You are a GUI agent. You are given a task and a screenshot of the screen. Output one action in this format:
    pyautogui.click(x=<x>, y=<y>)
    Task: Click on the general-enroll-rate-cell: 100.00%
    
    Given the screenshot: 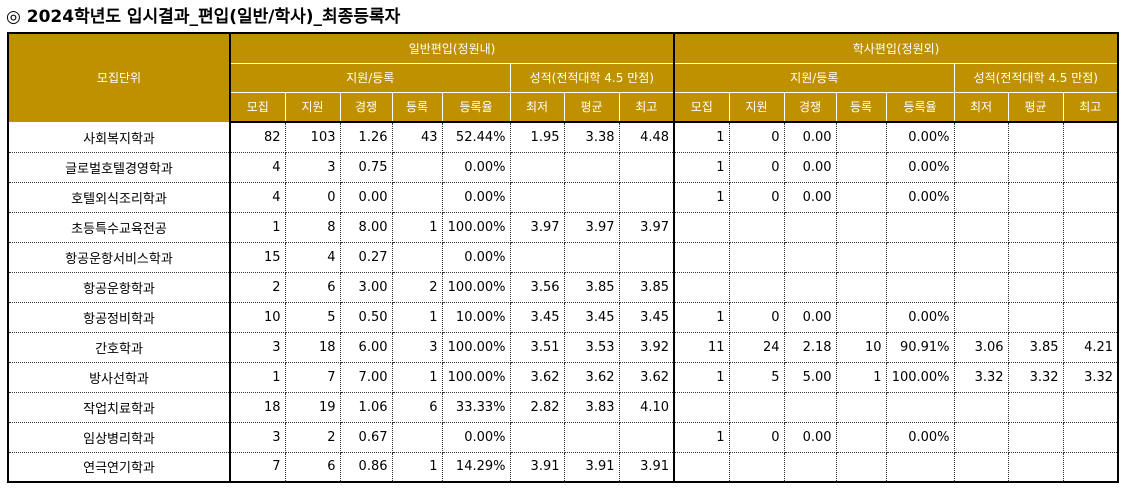 What is the action you would take?
    pyautogui.click(x=476, y=227)
    